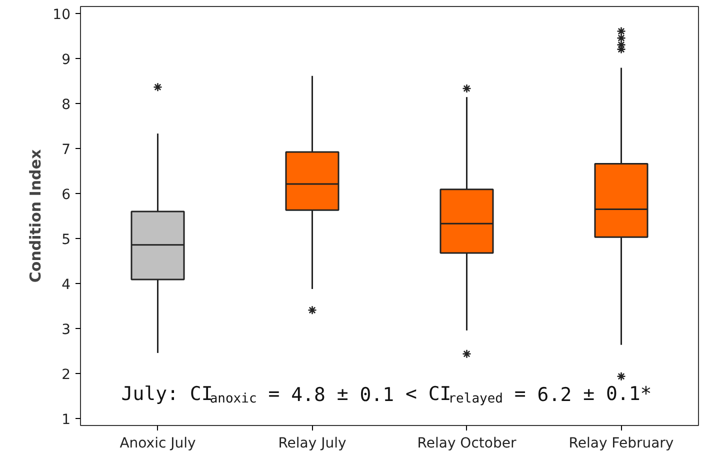 The width and height of the screenshot is (712, 455). I want to click on y-tick-label: 4, so click(66, 285).